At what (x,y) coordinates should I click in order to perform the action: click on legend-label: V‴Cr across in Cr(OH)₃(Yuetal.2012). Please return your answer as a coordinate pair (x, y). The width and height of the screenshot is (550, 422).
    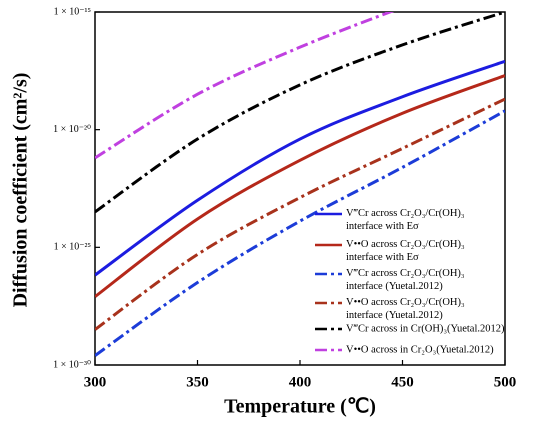
    Looking at the image, I should click on (425, 328).